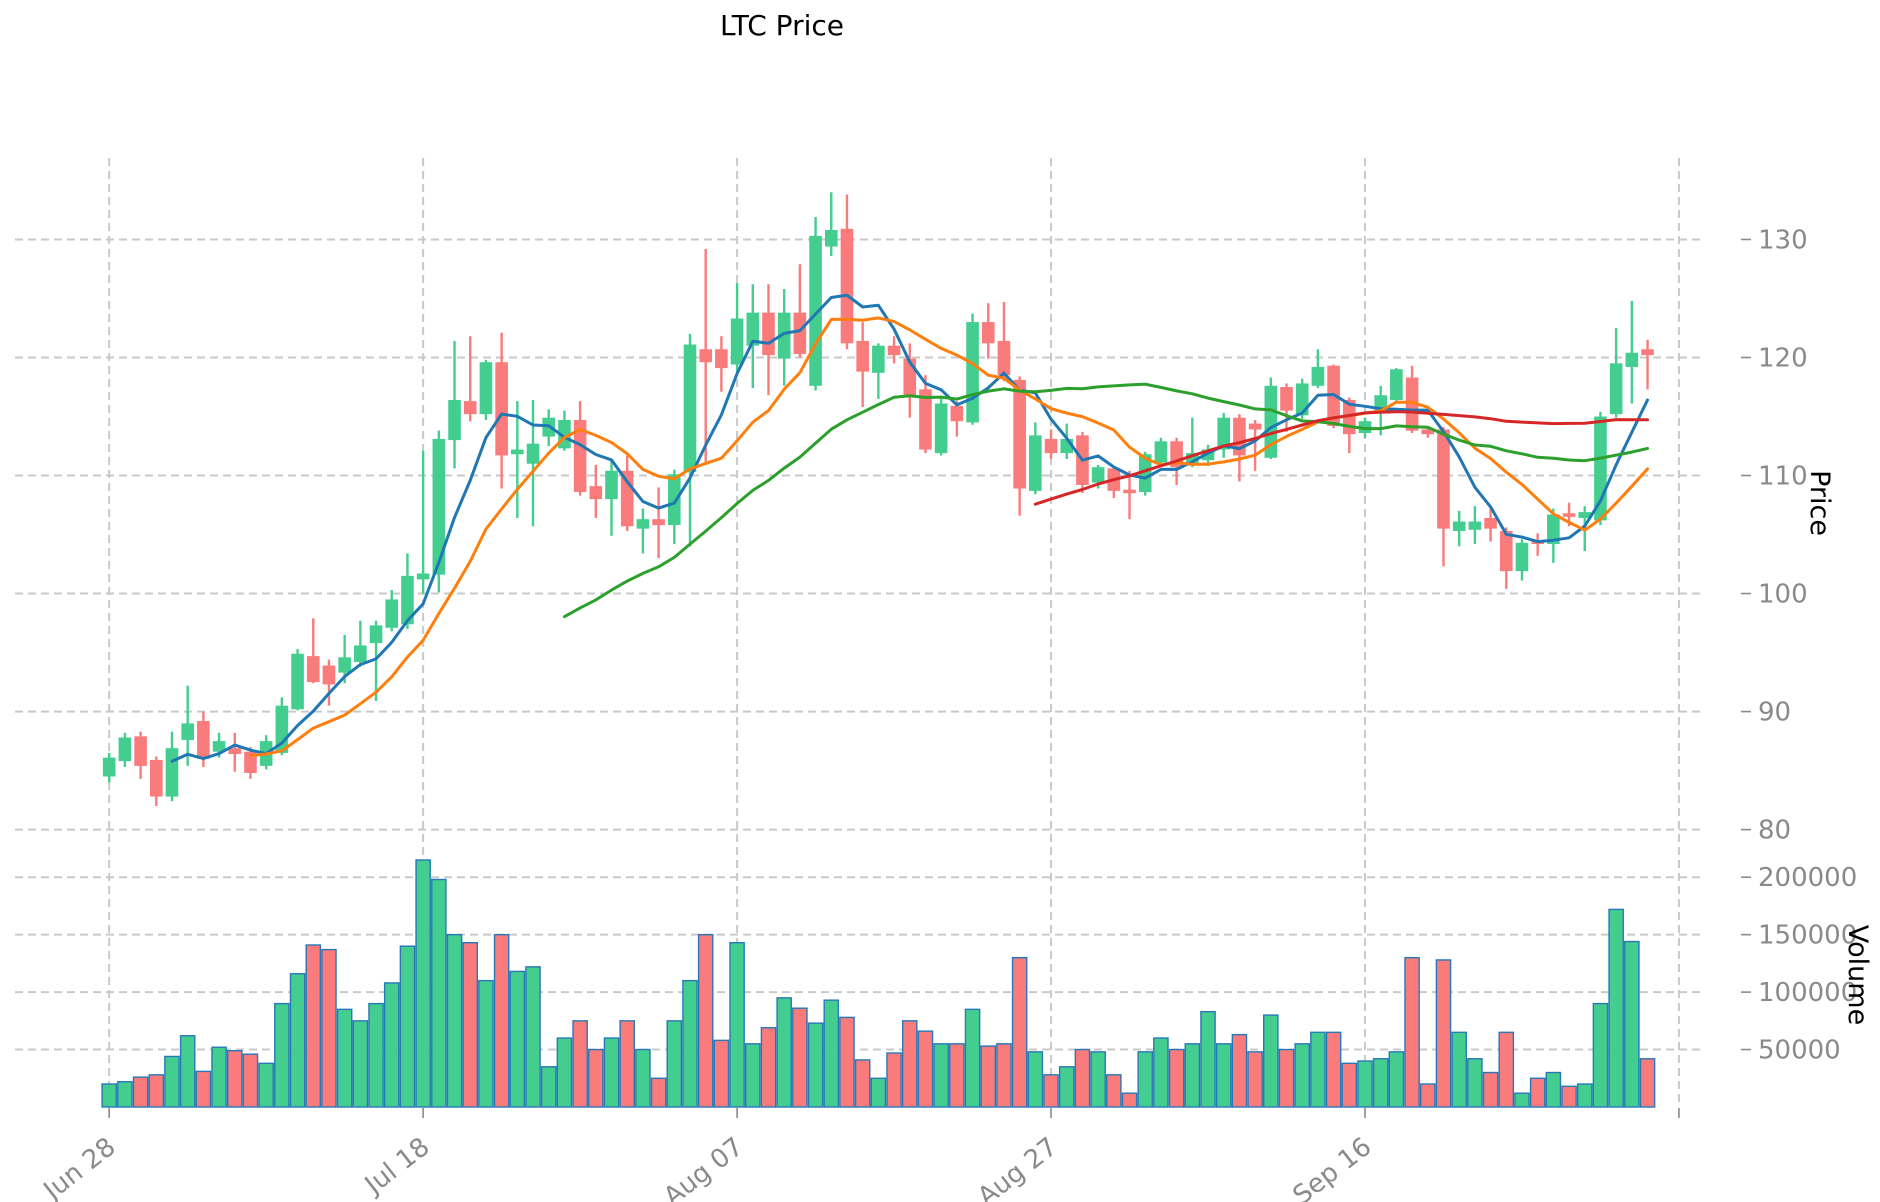  Describe the element at coordinates (1807, 878) in the screenshot. I see `volume-tick-label: 200000` at that location.